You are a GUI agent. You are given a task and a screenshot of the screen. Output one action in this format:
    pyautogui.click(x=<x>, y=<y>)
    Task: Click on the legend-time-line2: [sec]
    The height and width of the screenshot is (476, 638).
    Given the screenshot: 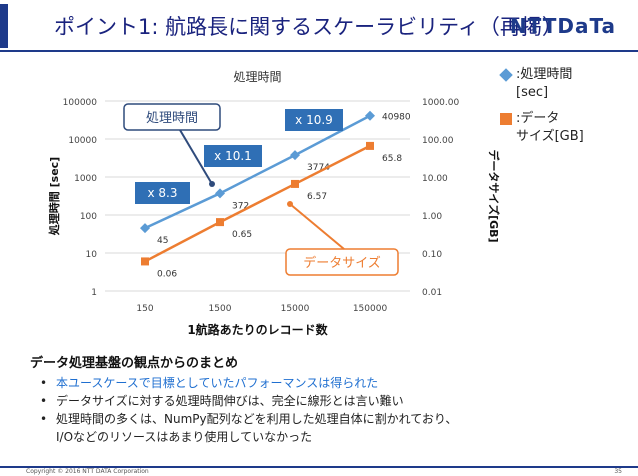 What is the action you would take?
    pyautogui.click(x=532, y=92)
    